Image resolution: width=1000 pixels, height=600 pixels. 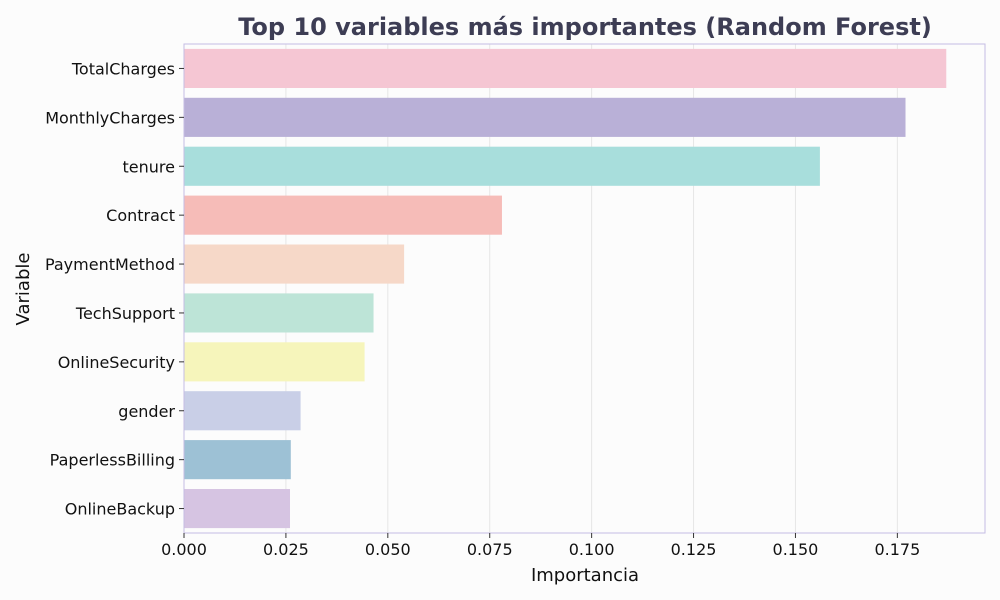 I want to click on bar-onlinesecurity, so click(x=274, y=362).